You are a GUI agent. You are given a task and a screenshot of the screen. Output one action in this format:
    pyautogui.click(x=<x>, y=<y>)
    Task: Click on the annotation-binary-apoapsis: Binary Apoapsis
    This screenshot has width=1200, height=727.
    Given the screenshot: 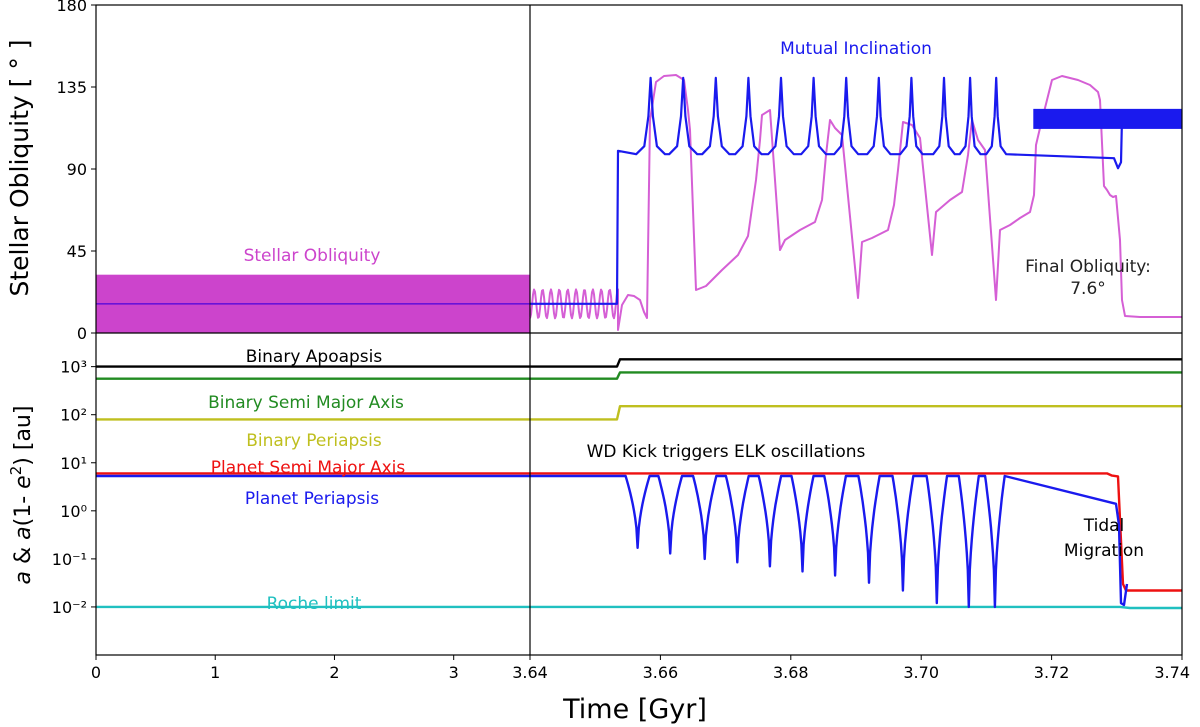 What is the action you would take?
    pyautogui.click(x=314, y=357)
    